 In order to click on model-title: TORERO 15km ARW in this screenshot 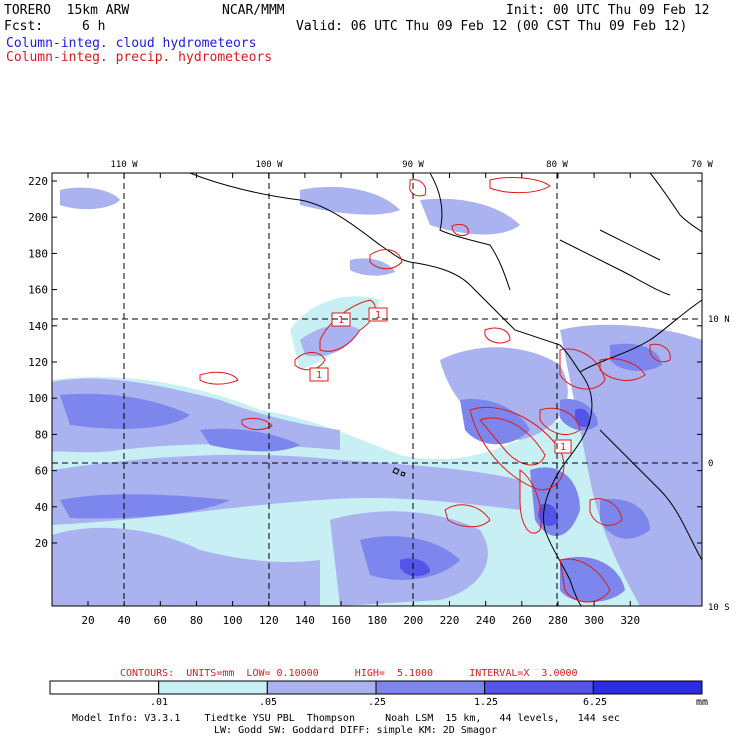, I will do `click(67, 10)`.